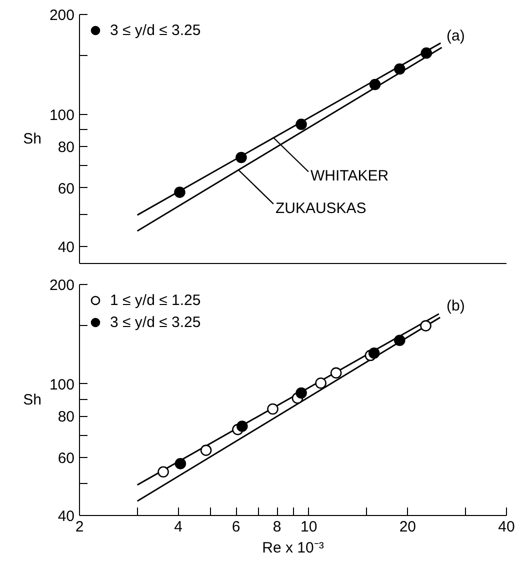  Describe the element at coordinates (178, 527) in the screenshot. I see `x-tick-label: 4` at that location.